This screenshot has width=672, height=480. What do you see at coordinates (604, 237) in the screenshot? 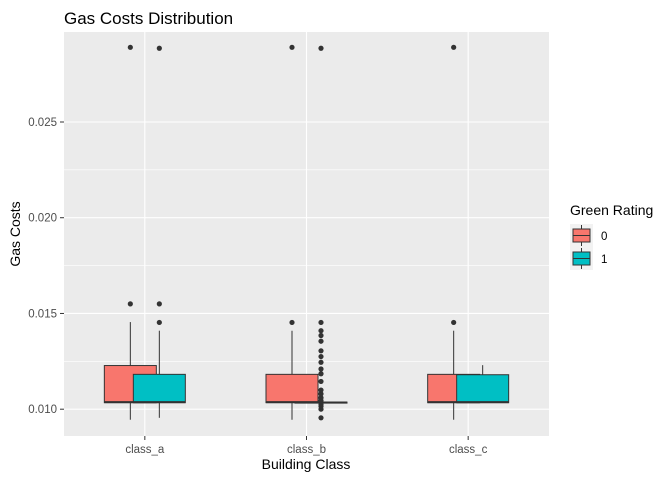
I see `legend-label: 0` at bounding box center [604, 237].